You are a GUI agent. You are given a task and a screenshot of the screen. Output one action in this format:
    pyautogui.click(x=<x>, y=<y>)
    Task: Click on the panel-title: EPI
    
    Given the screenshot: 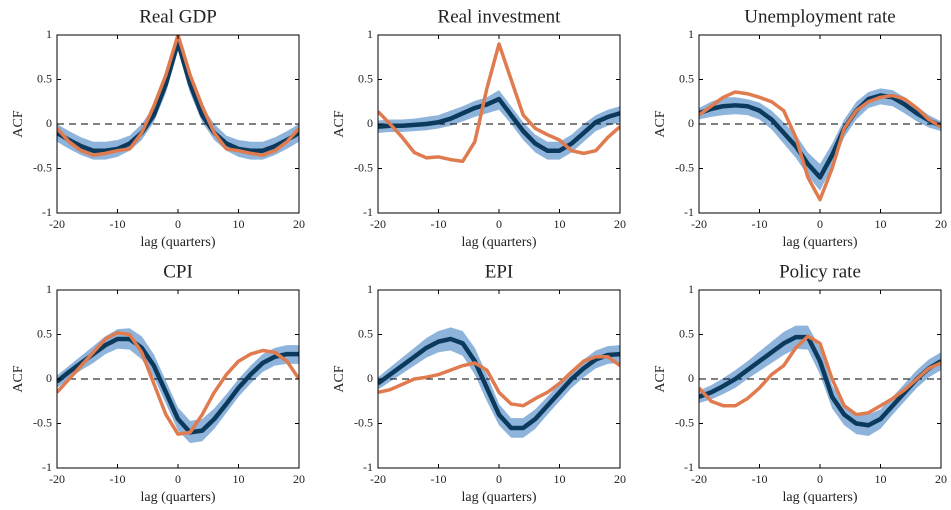 What is the action you would take?
    pyautogui.click(x=499, y=271)
    